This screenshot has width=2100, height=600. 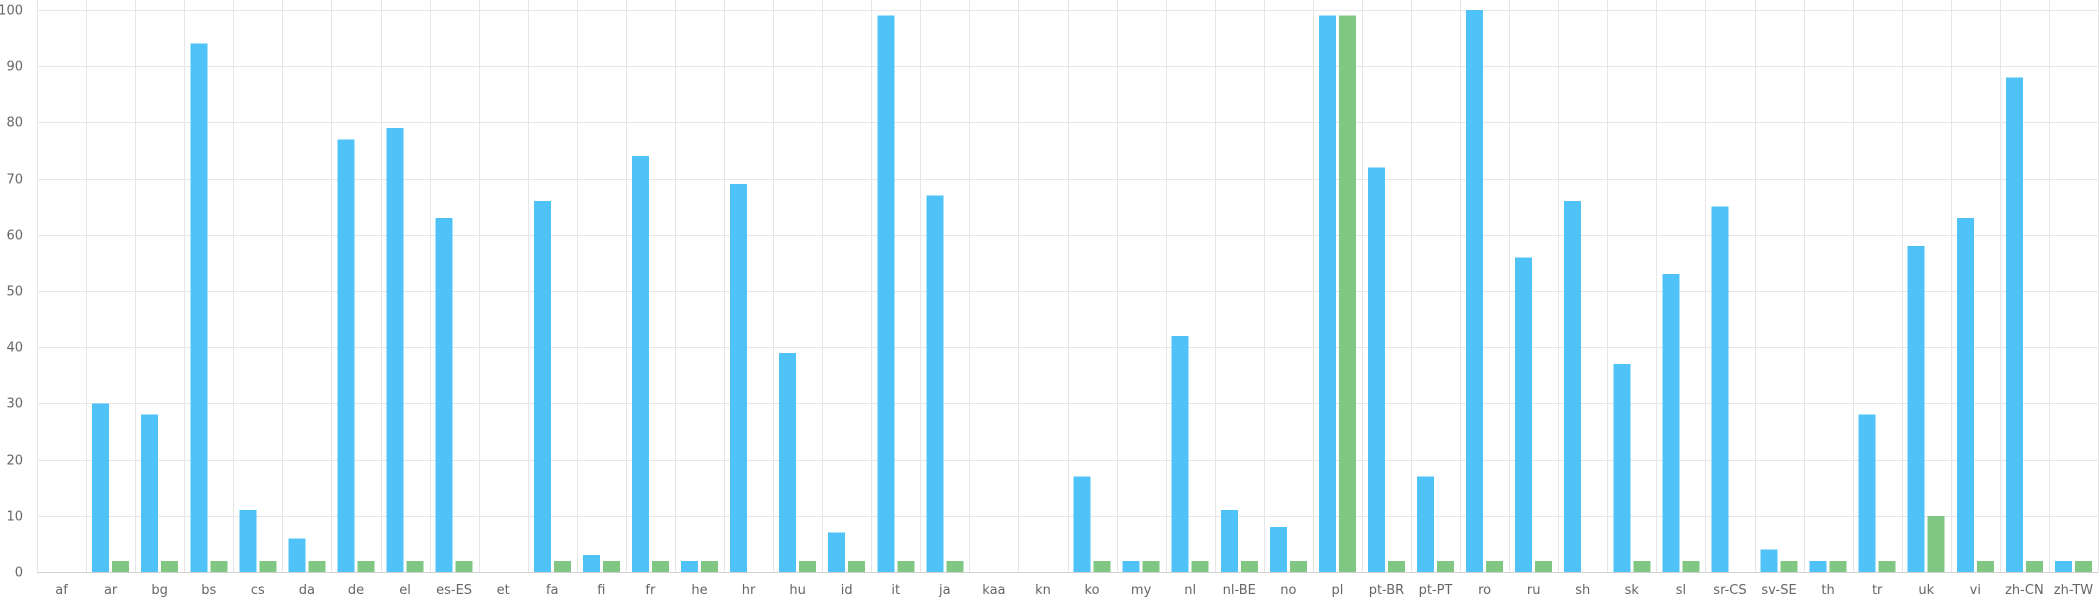 What do you see at coordinates (1534, 590) in the screenshot?
I see `x-tick-label: ru` at bounding box center [1534, 590].